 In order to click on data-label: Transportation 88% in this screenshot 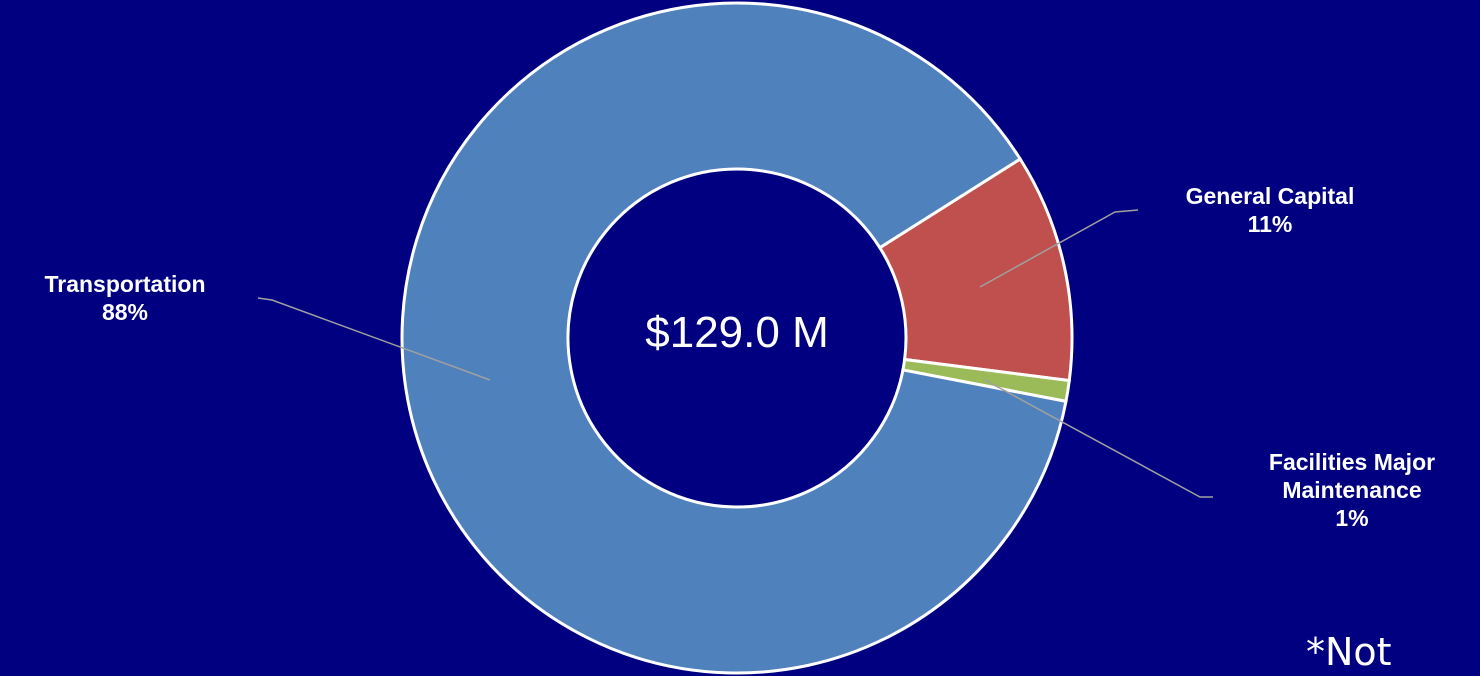, I will do `click(125, 298)`.